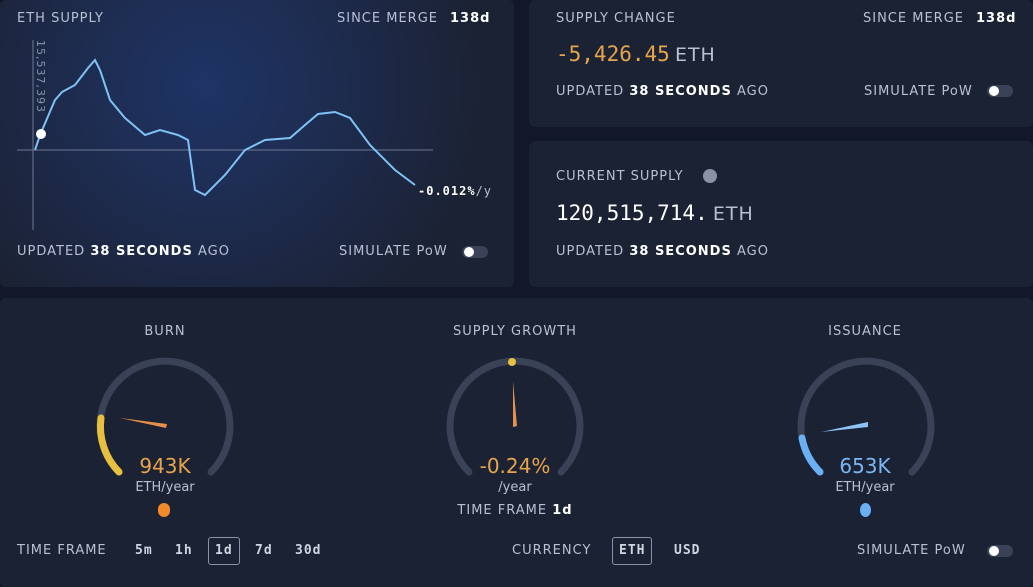 The image size is (1033, 587). Describe the element at coordinates (165, 331) in the screenshot. I see `burn-title: BURN` at that location.